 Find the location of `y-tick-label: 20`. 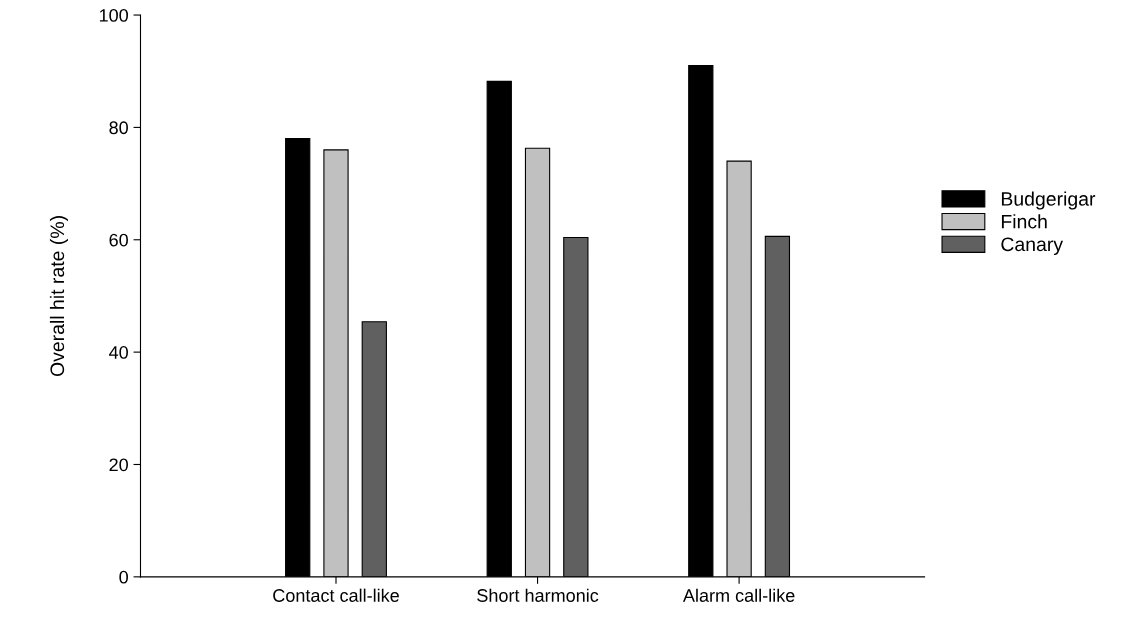

y-tick-label: 20 is located at coordinates (118, 465).